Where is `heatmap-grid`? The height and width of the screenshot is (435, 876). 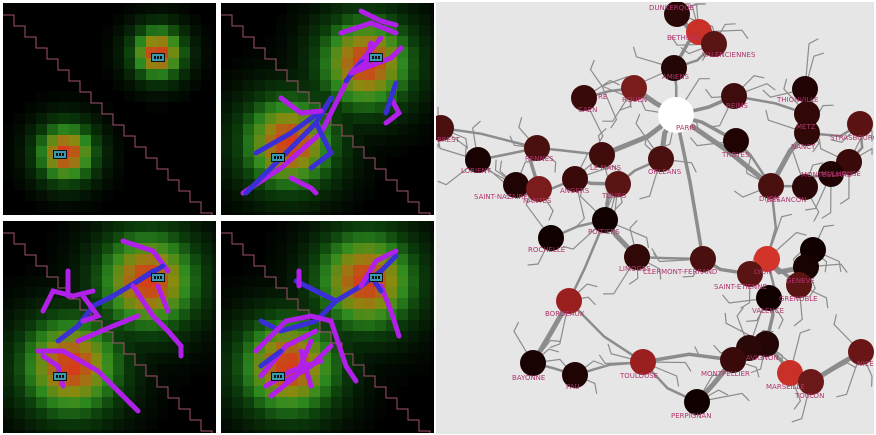
heatmap-grid is located at coordinates (109, 109).